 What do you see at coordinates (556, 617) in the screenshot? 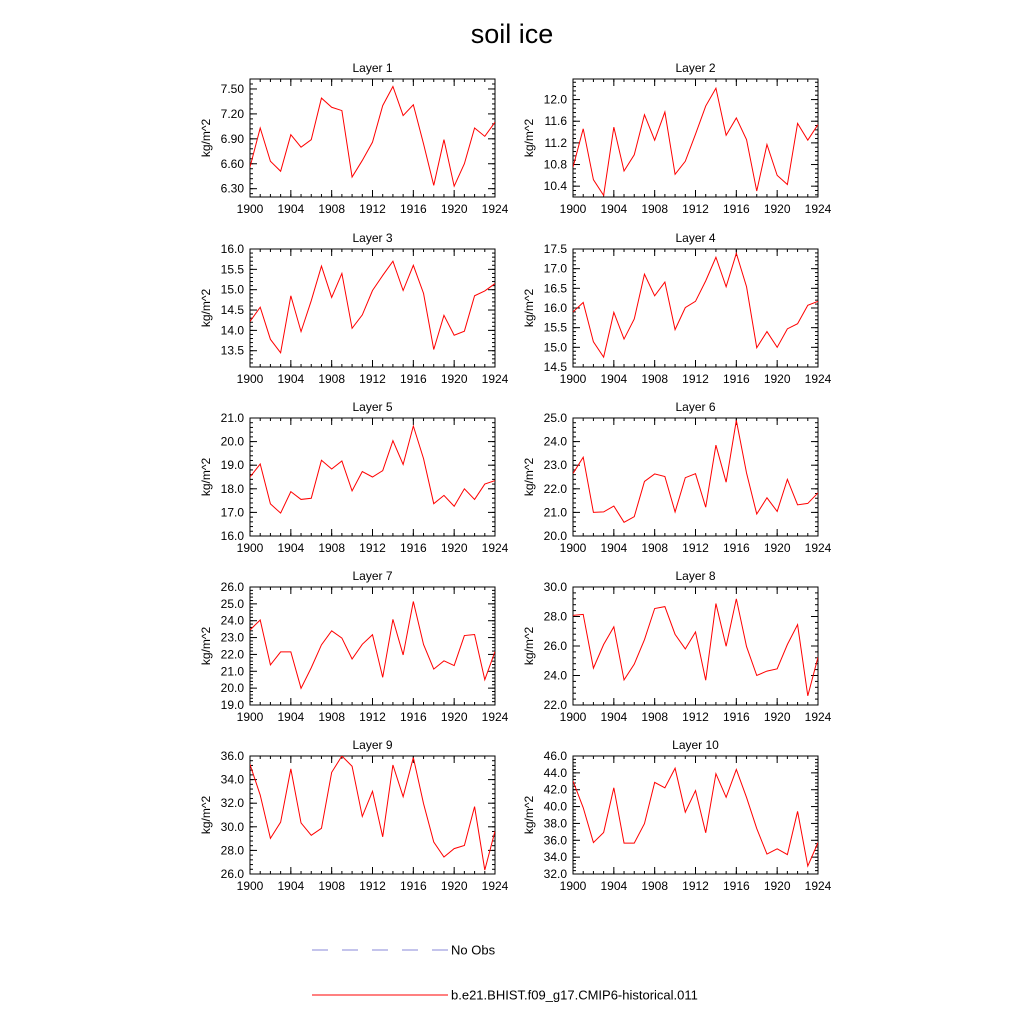
I see `y-tick-label: 28.0` at bounding box center [556, 617].